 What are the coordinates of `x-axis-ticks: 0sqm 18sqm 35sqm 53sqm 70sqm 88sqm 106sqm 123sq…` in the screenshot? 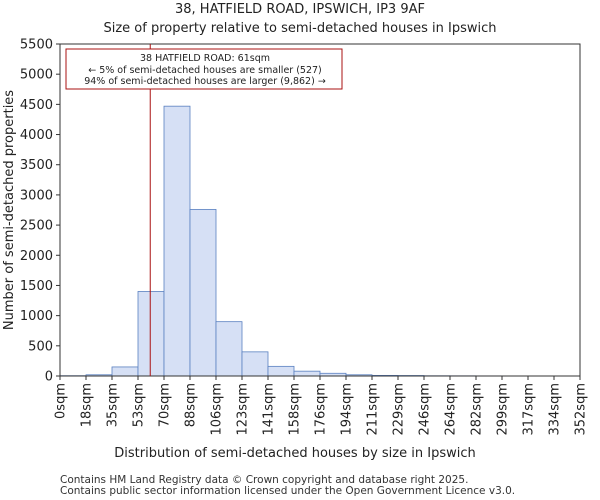 It's located at (321, 406).